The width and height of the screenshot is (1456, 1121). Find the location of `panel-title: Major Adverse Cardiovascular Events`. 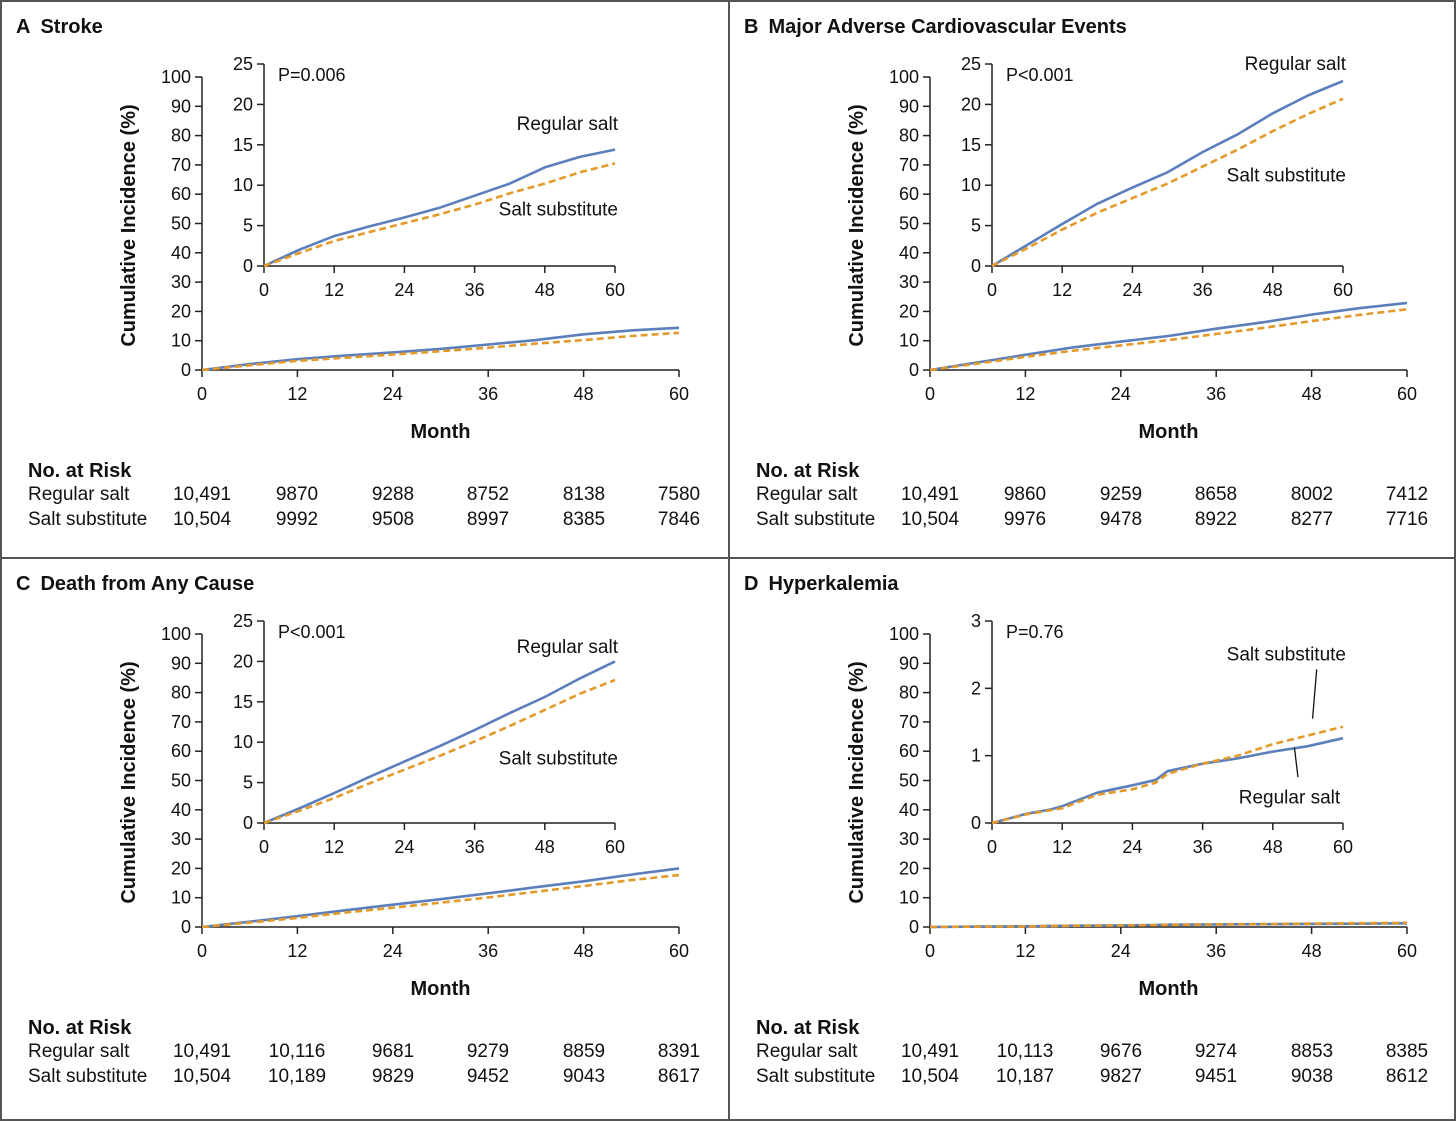

panel-title: Major Adverse Cardiovascular Events is located at coordinates (947, 27).